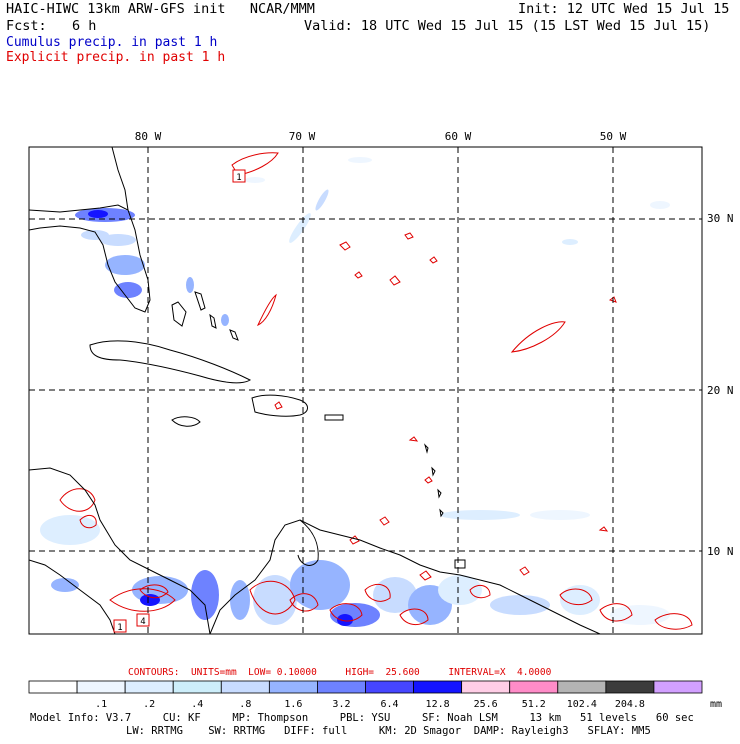 The height and width of the screenshot is (744, 740). Describe the element at coordinates (619, 731) in the screenshot. I see `sflay-scheme: SFLAY: MM5` at that location.